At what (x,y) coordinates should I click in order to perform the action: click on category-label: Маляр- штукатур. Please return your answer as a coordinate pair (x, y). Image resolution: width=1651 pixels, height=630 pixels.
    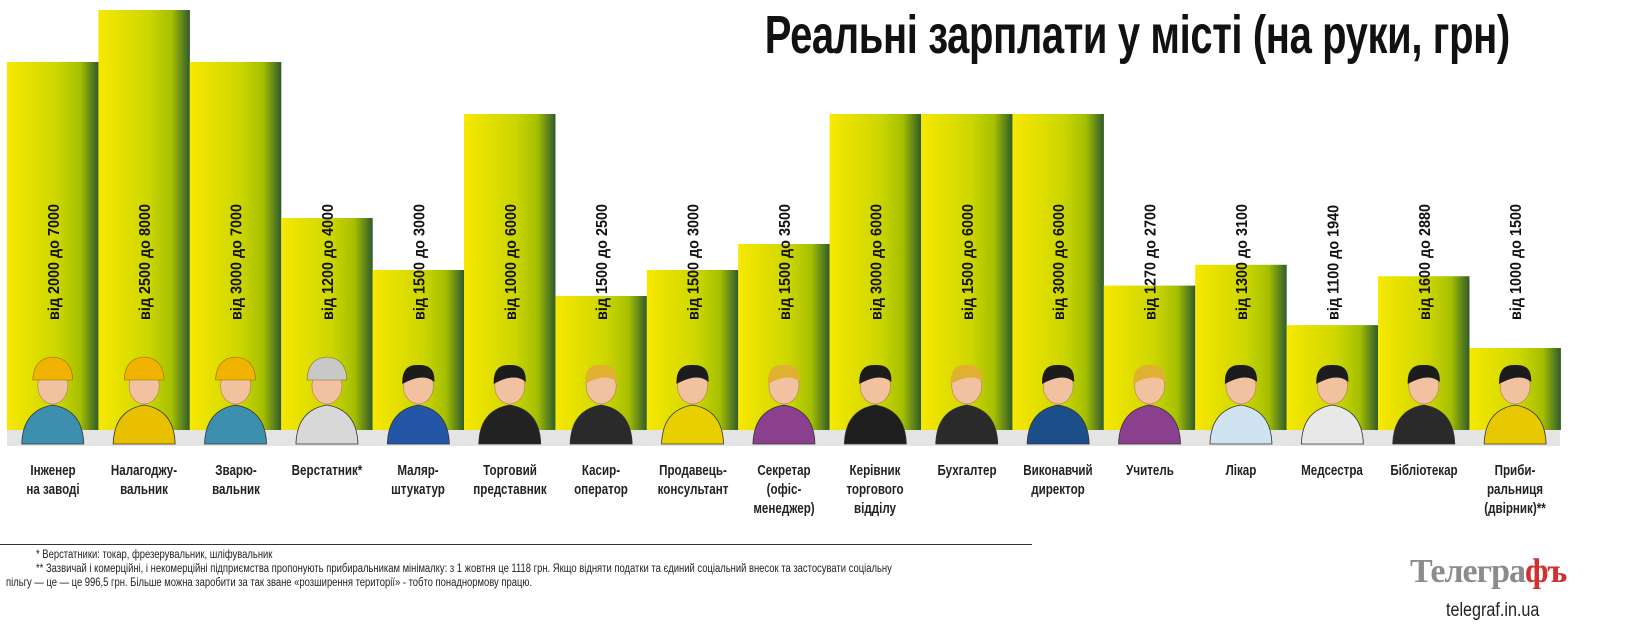
    Looking at the image, I should click on (418, 480).